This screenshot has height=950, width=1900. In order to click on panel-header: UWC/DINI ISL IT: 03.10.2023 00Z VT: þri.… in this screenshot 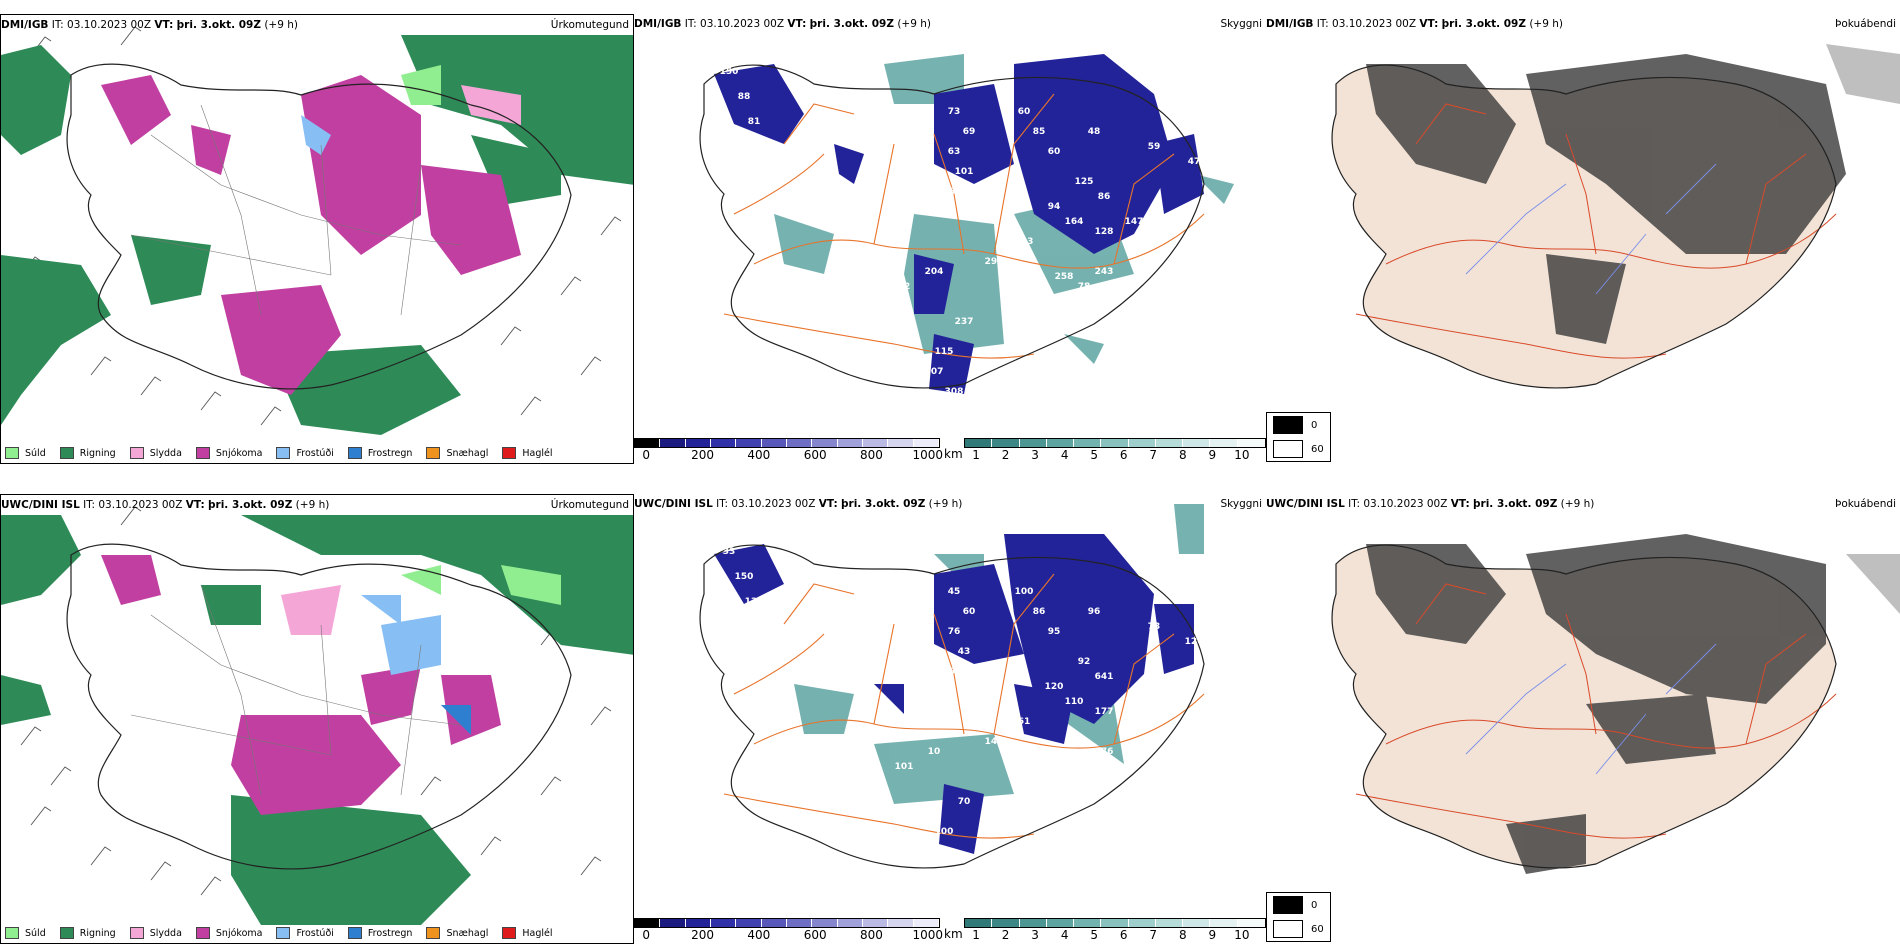, I will do `click(1430, 504)`.